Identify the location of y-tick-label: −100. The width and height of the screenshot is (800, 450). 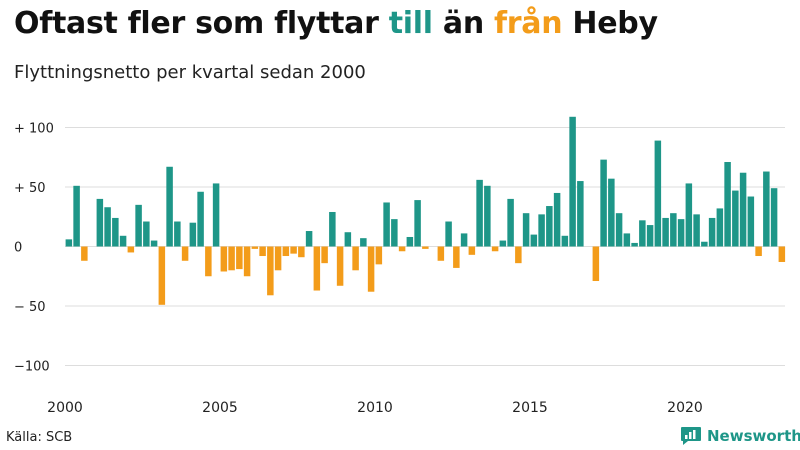
(32, 367).